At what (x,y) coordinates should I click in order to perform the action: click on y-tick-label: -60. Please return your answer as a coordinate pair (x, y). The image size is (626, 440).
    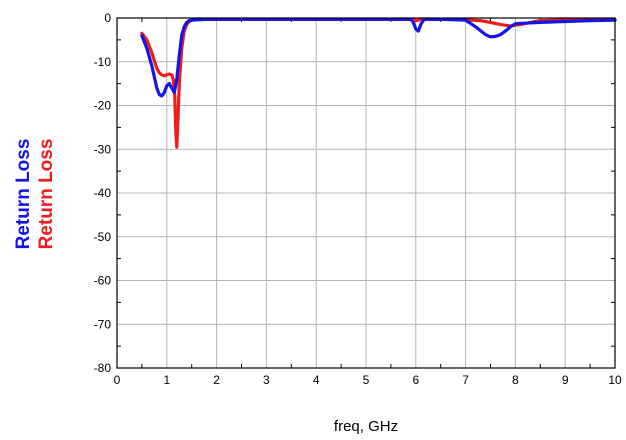
    Looking at the image, I should click on (103, 281).